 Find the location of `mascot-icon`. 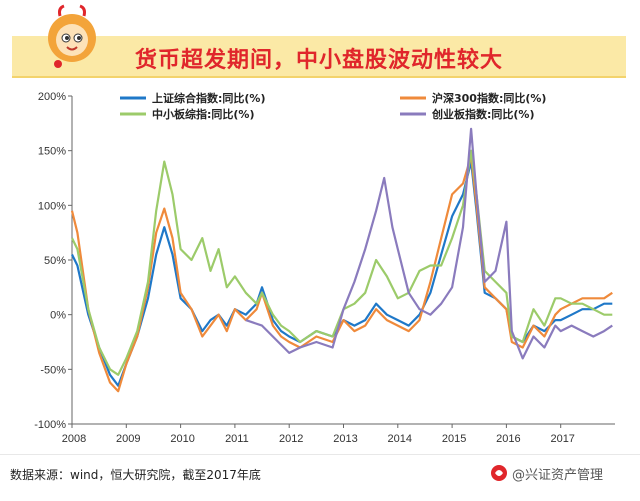

mascot-icon is located at coordinates (72, 36).